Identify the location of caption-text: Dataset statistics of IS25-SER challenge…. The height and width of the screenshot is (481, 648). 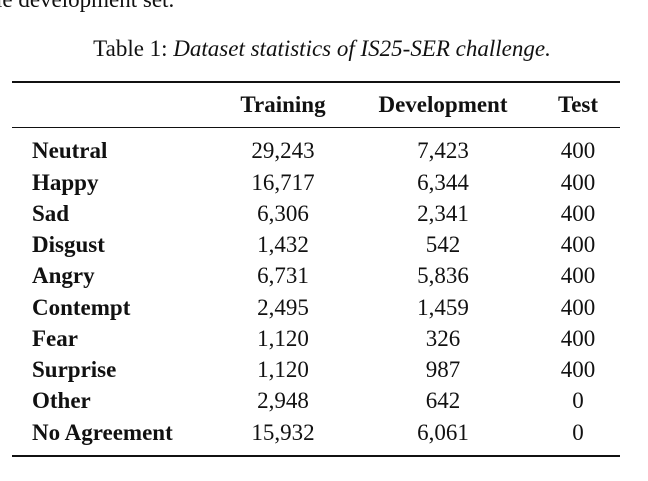
(362, 48).